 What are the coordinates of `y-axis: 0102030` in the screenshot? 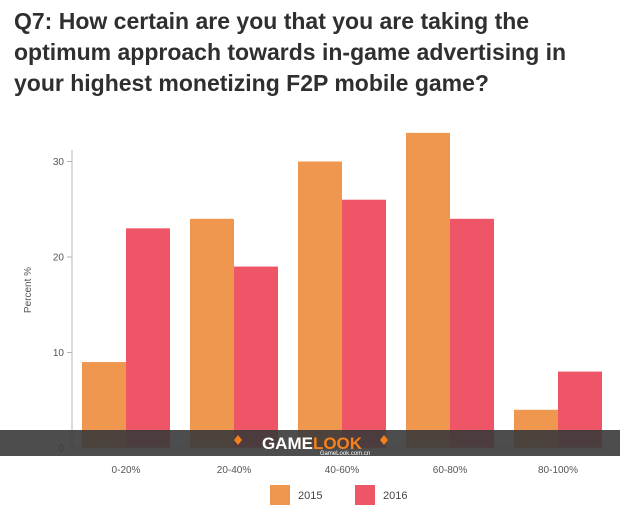 It's located at (63, 302).